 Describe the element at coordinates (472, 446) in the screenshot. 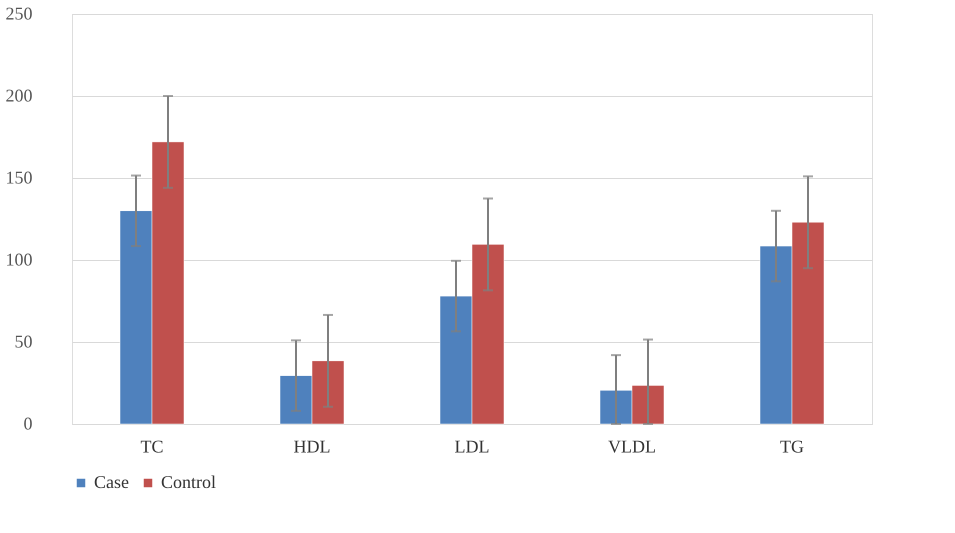

I see `x-tick-label: LDL` at that location.